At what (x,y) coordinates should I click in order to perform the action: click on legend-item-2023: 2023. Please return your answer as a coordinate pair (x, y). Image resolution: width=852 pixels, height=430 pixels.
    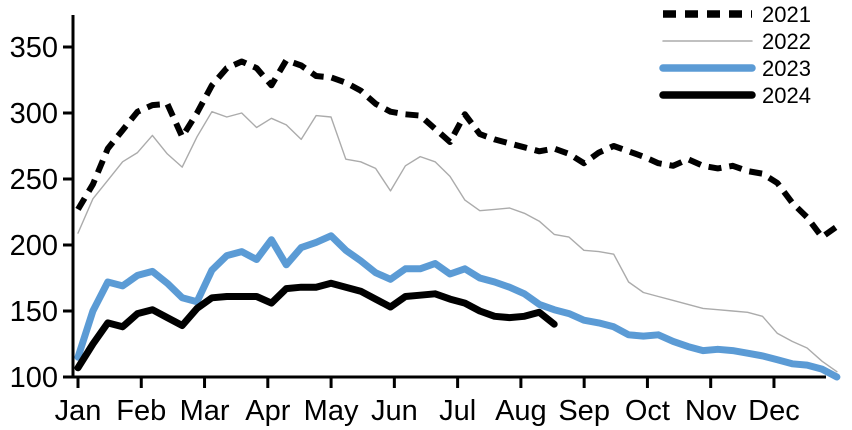
    Looking at the image, I should click on (735, 68).